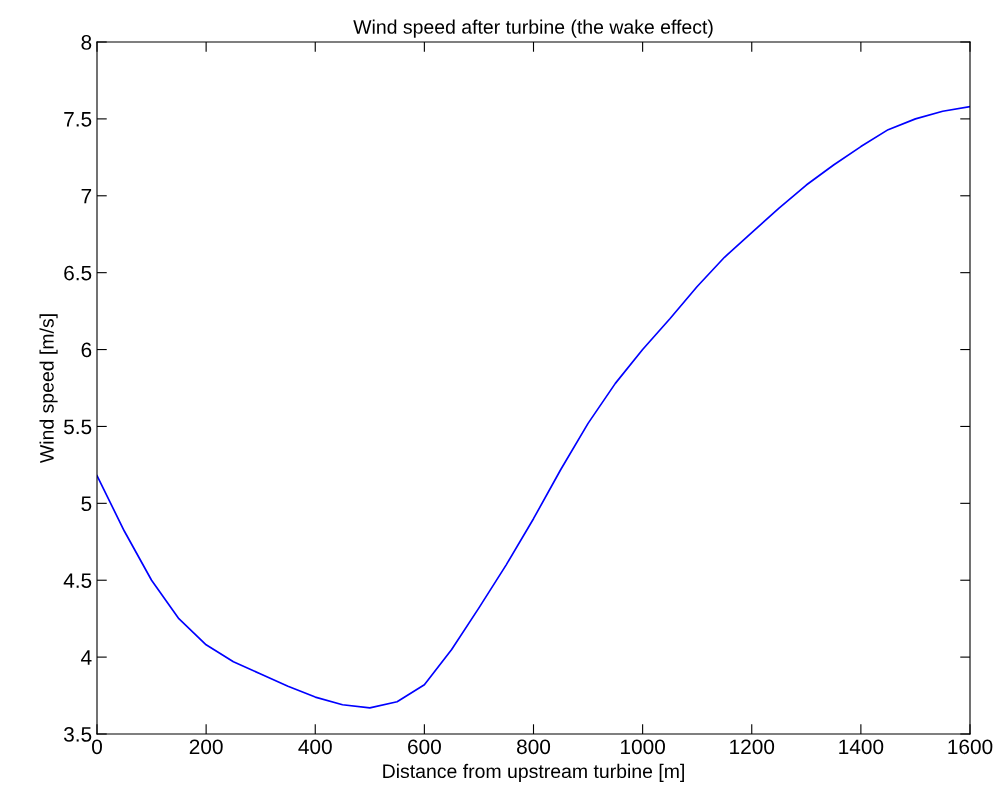  What do you see at coordinates (97, 747) in the screenshot?
I see `x-tick-label: 0` at bounding box center [97, 747].